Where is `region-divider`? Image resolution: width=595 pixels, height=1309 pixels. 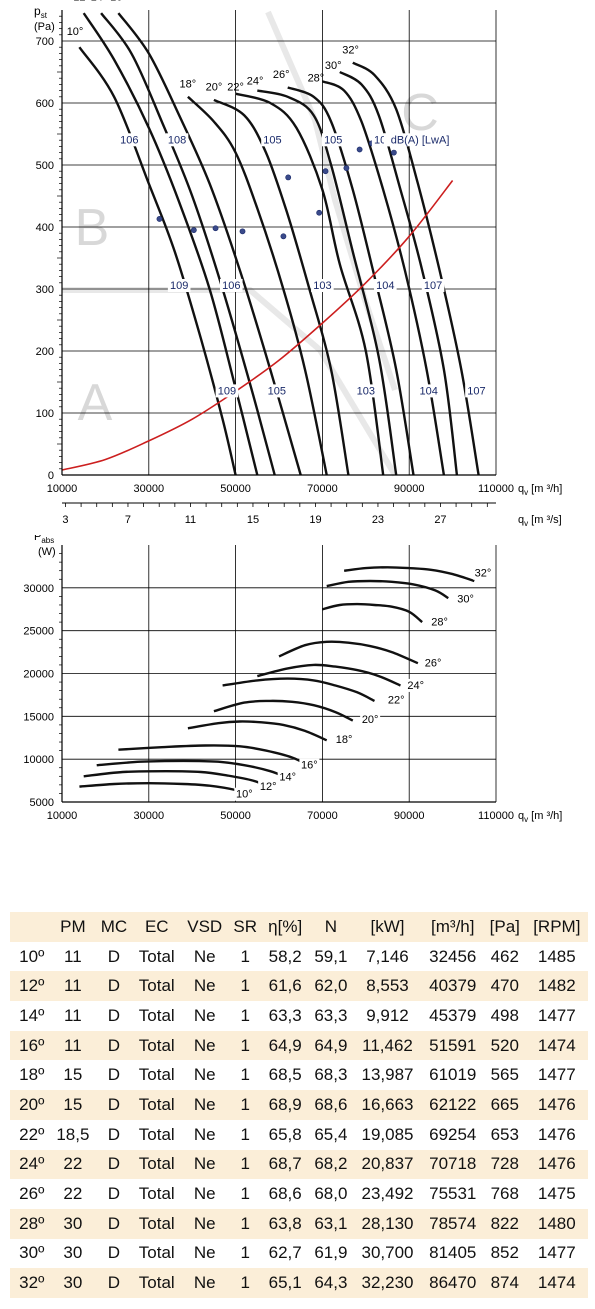 region-divider is located at coordinates (230, 382).